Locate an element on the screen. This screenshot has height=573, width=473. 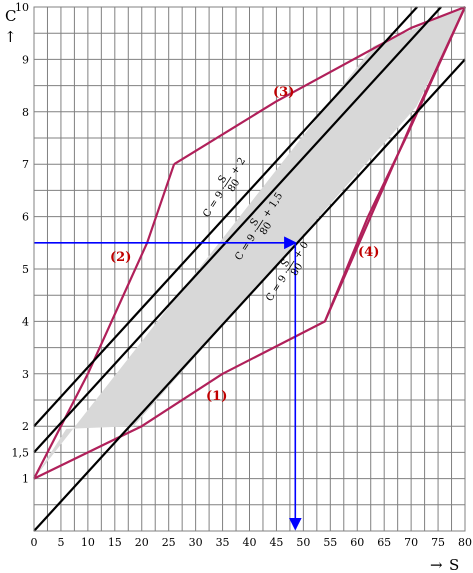
x-axis-arrow: → is located at coordinates (436, 564).